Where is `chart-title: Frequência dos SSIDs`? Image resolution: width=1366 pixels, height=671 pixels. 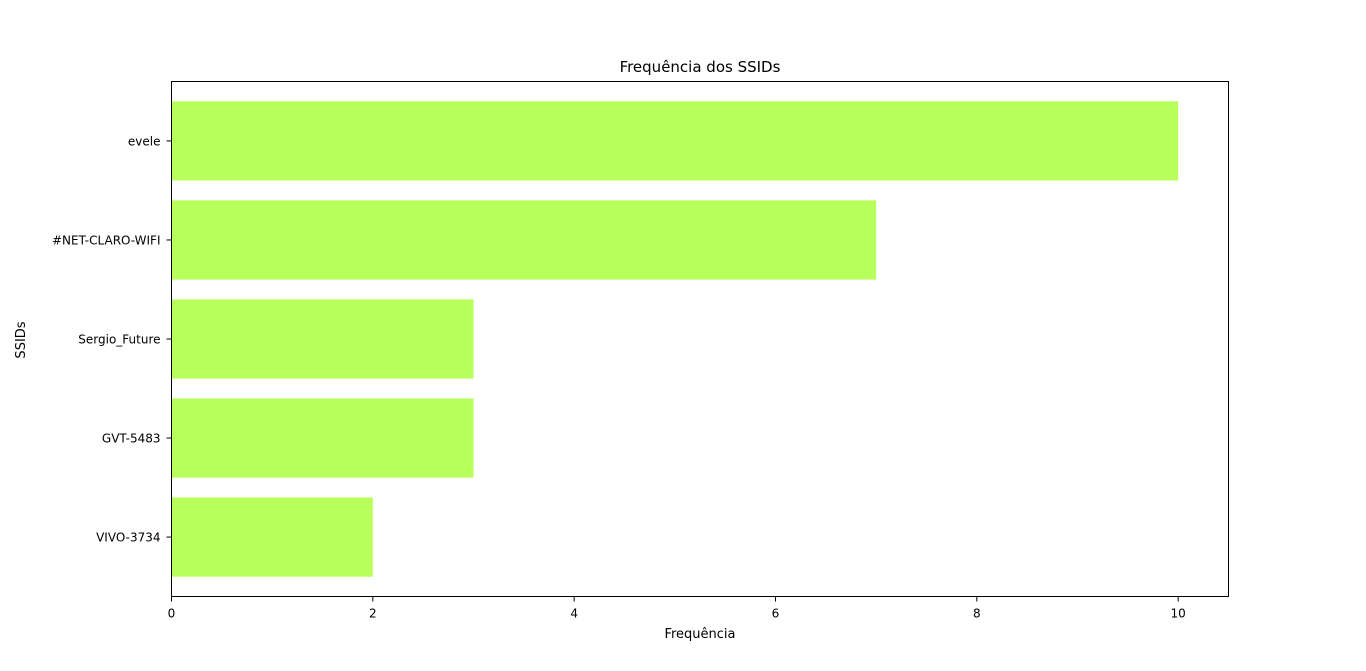 chart-title: Frequência dos SSIDs is located at coordinates (700, 67).